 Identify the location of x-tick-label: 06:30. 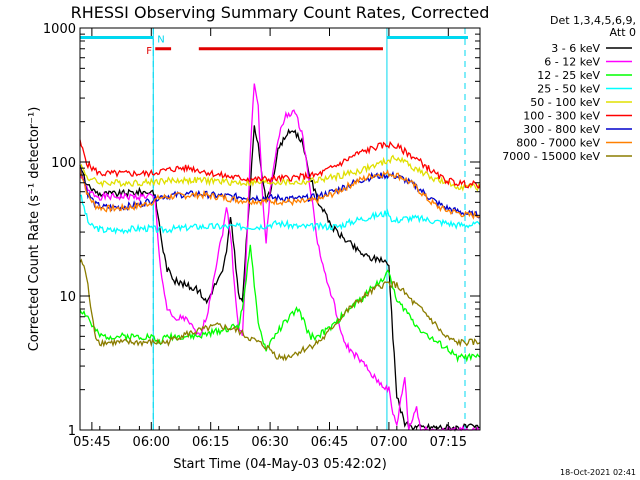
(269, 442).